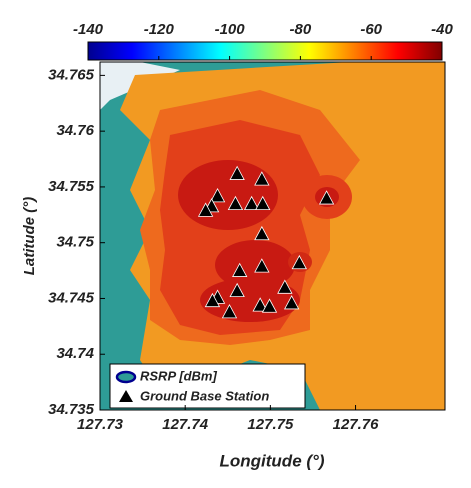 The image size is (471, 488). I want to click on legend-station-label: Ground Base Station, so click(204, 395).